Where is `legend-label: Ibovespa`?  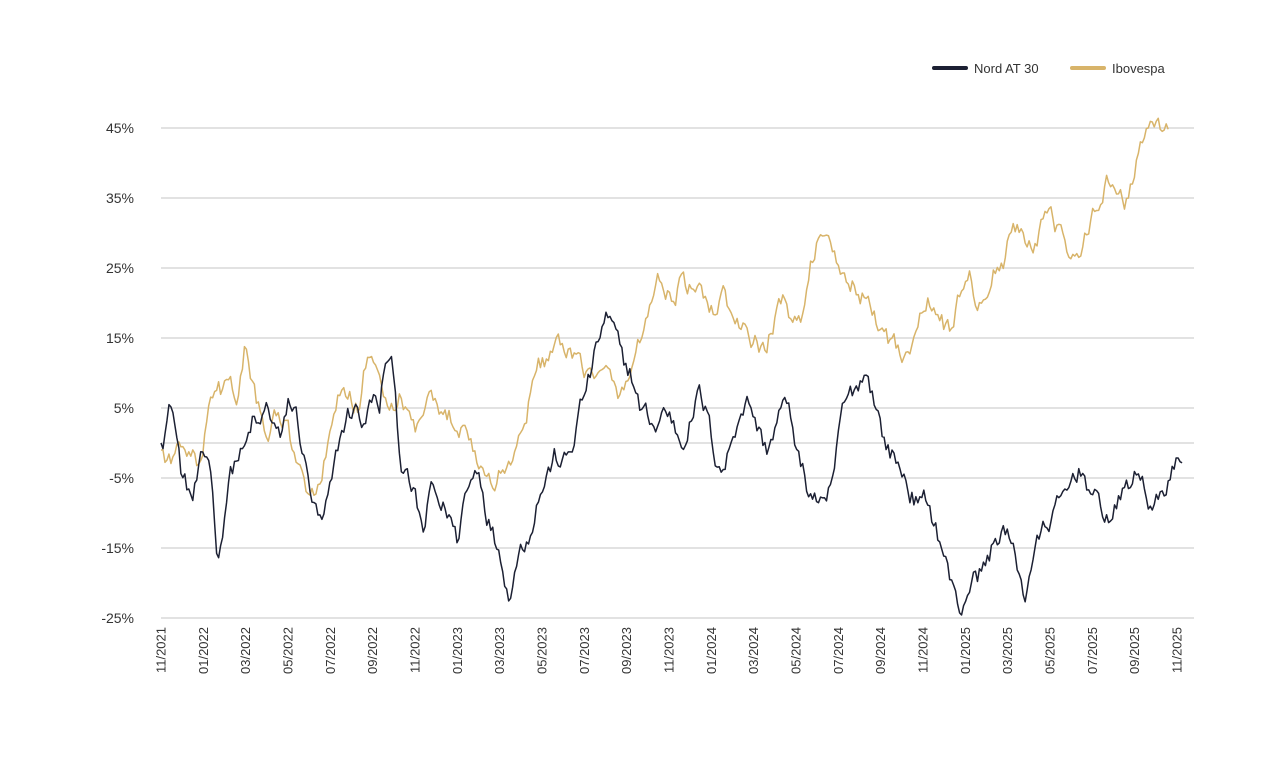 legend-label: Ibovespa is located at coordinates (1139, 68).